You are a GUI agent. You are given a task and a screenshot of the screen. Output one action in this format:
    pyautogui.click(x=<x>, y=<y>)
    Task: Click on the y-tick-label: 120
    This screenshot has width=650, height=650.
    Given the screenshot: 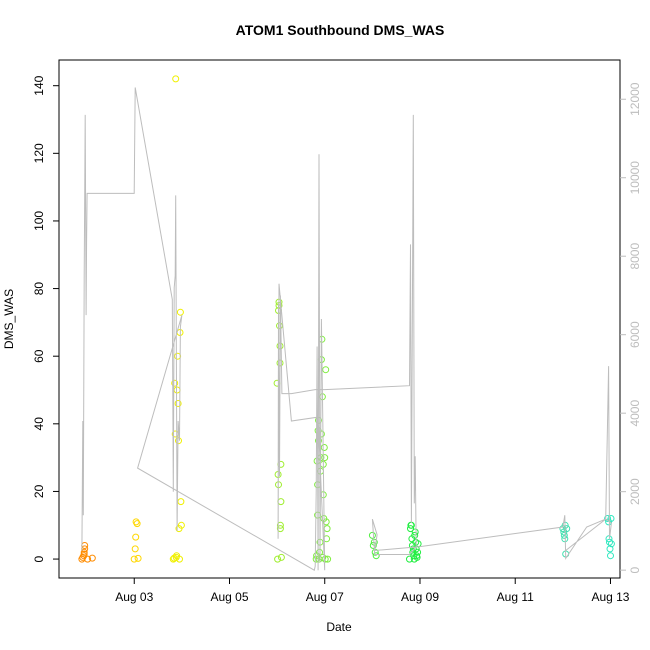 What is the action you would take?
    pyautogui.click(x=39, y=153)
    